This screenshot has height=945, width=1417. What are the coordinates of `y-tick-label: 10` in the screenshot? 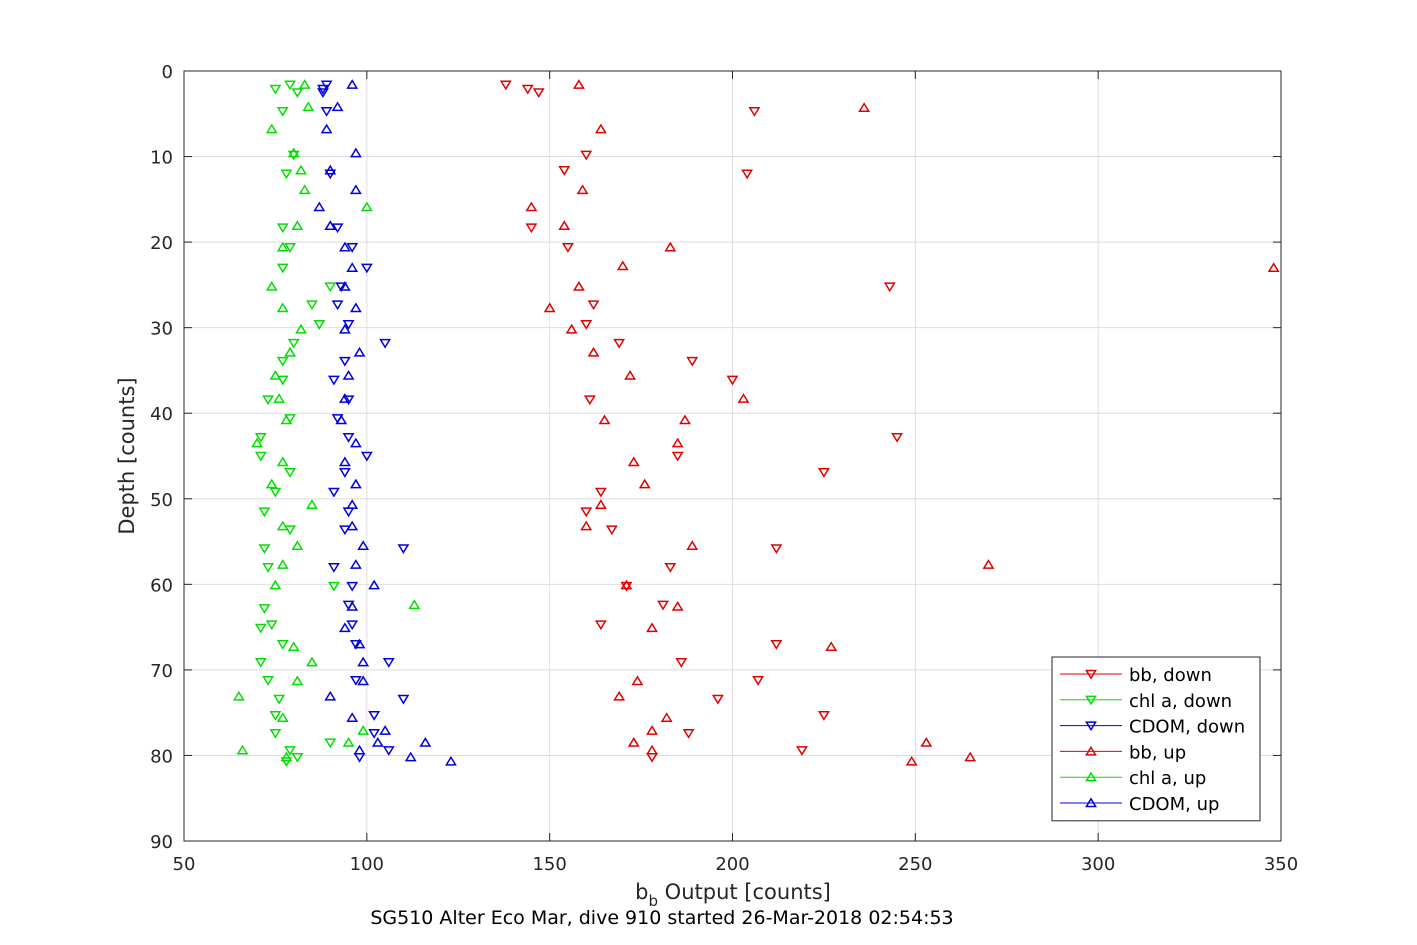 It's located at (161, 158).